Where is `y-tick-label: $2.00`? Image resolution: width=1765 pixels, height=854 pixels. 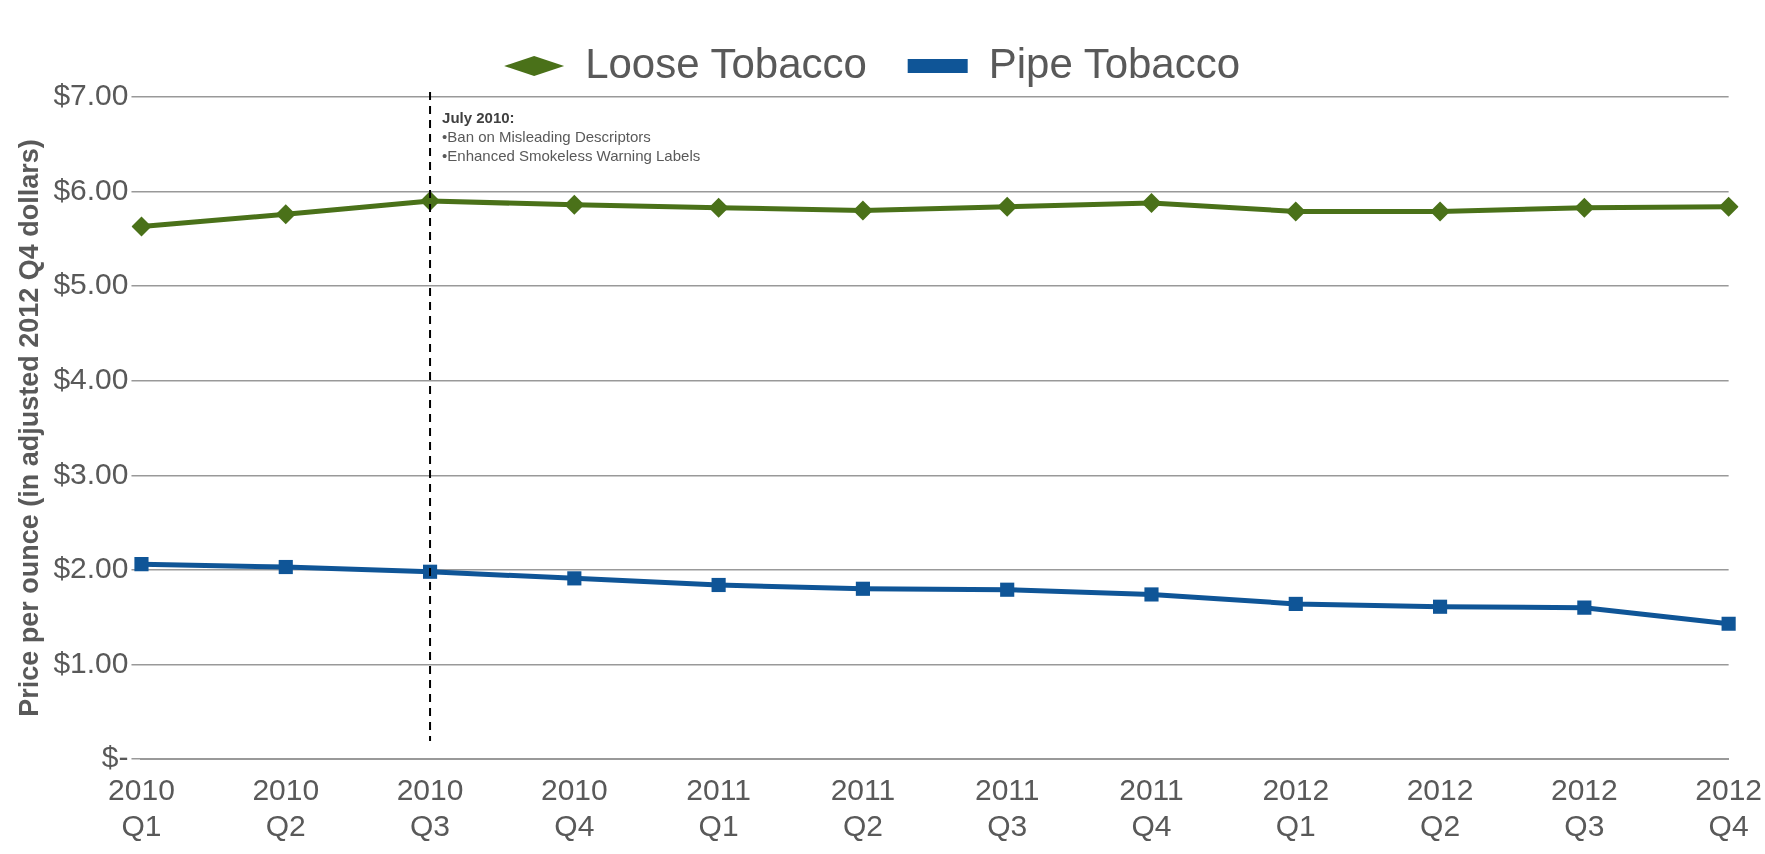
y-tick-label: $2.00 is located at coordinates (91, 568).